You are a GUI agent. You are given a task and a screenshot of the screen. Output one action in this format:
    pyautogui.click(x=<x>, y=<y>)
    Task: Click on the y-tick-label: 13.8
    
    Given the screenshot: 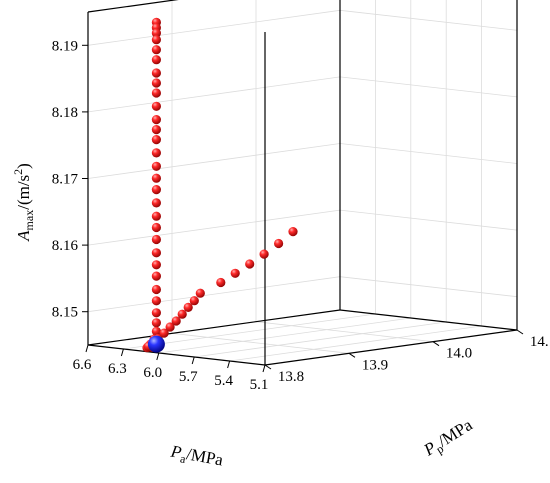 What is the action you would take?
    pyautogui.click(x=291, y=377)
    